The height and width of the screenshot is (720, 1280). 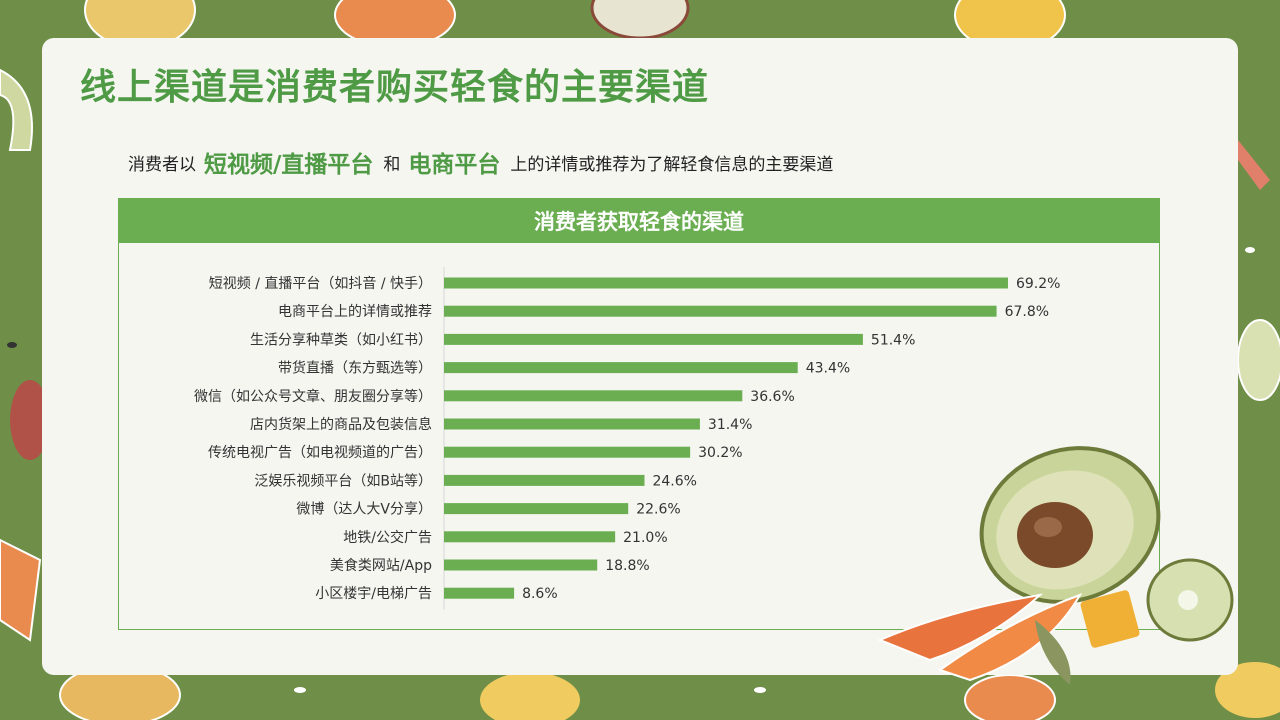 What do you see at coordinates (387, 537) in the screenshot?
I see `category-label: 地铁/公交广告` at bounding box center [387, 537].